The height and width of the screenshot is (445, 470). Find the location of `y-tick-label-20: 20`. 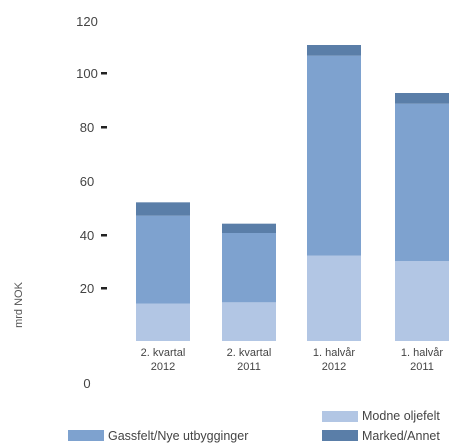

y-tick-label-20: 20 is located at coordinates (87, 288).